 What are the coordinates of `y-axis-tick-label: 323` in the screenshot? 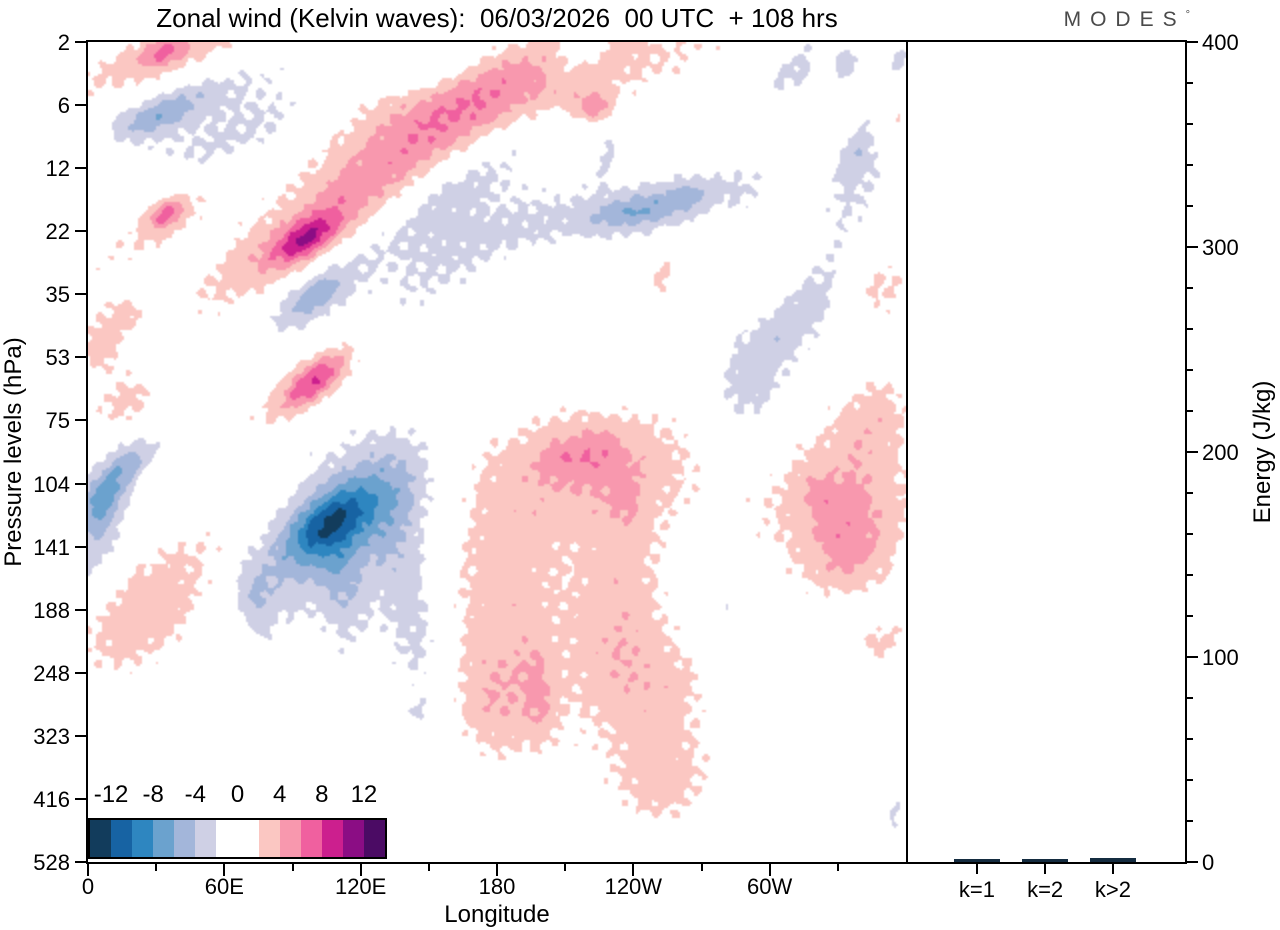 It's located at (51, 736).